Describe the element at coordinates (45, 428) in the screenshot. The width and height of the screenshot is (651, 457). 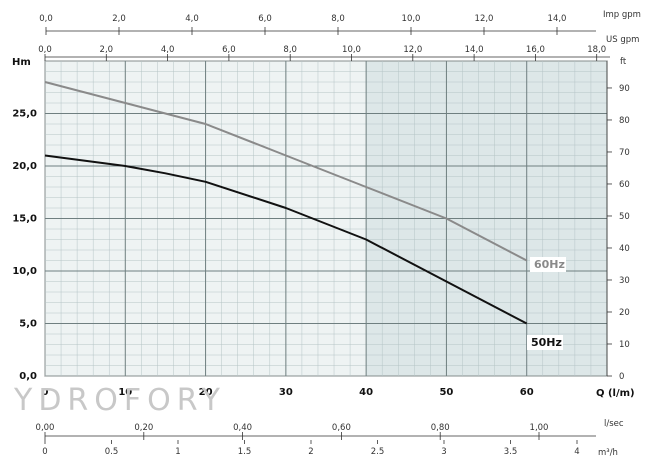
I see `l-sec-tick-label: 0,00` at that location.